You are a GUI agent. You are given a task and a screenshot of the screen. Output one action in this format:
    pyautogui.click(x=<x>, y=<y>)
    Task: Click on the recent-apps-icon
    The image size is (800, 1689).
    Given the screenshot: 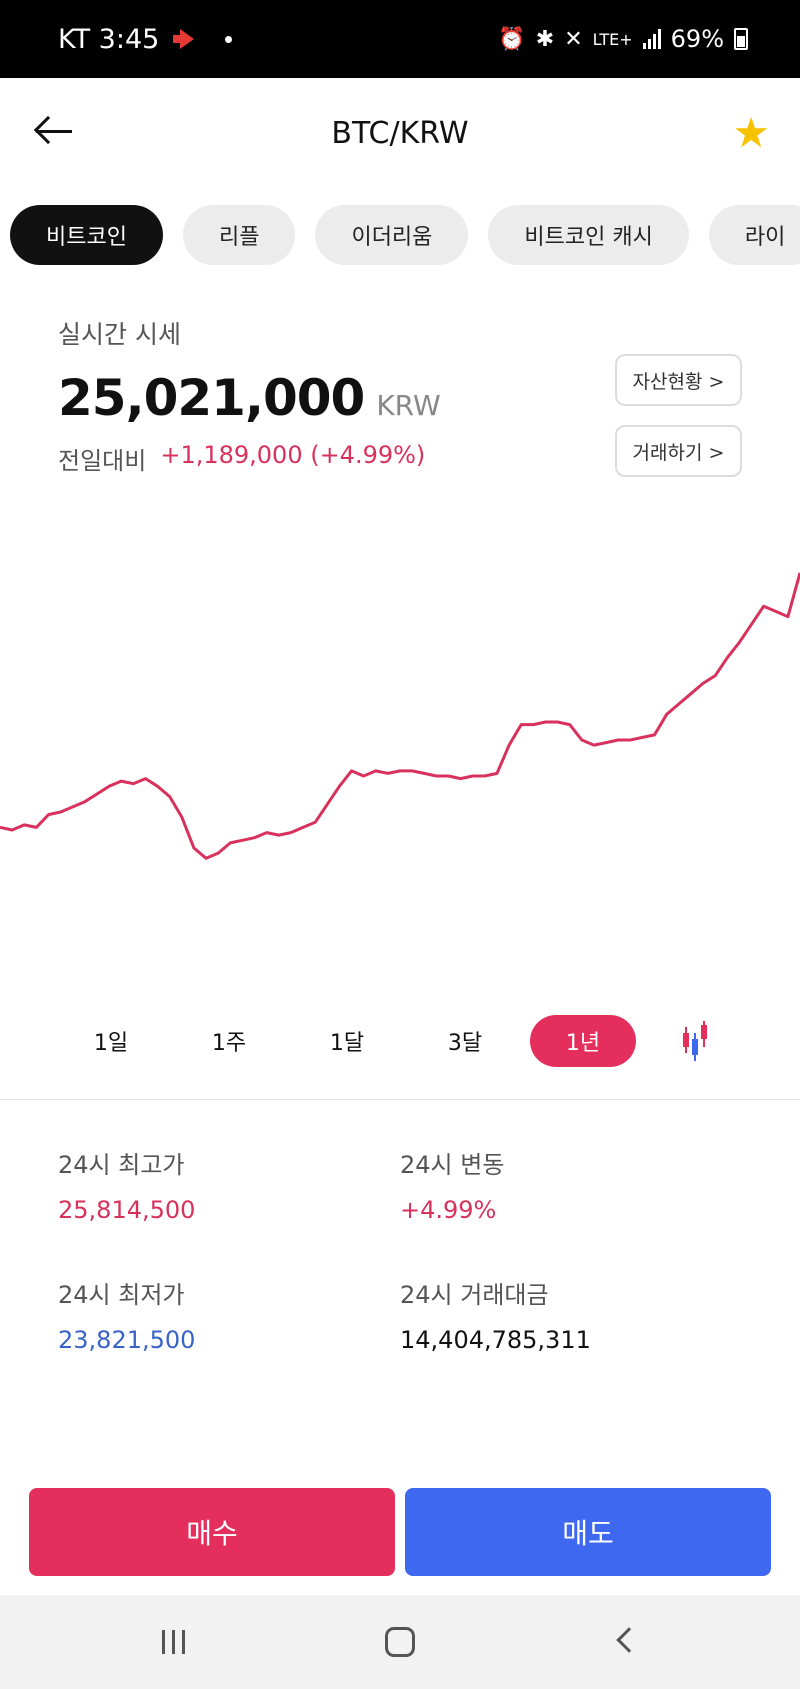 What is the action you would take?
    pyautogui.click(x=173, y=1642)
    